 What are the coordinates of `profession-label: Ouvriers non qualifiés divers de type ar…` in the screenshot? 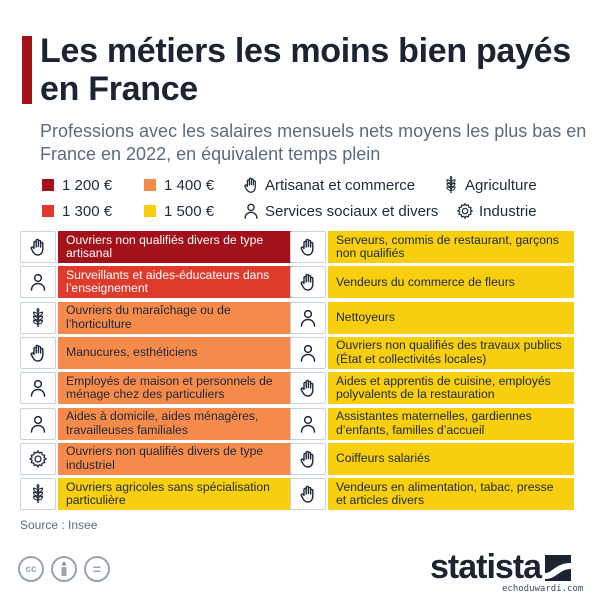 It's located at (181, 247).